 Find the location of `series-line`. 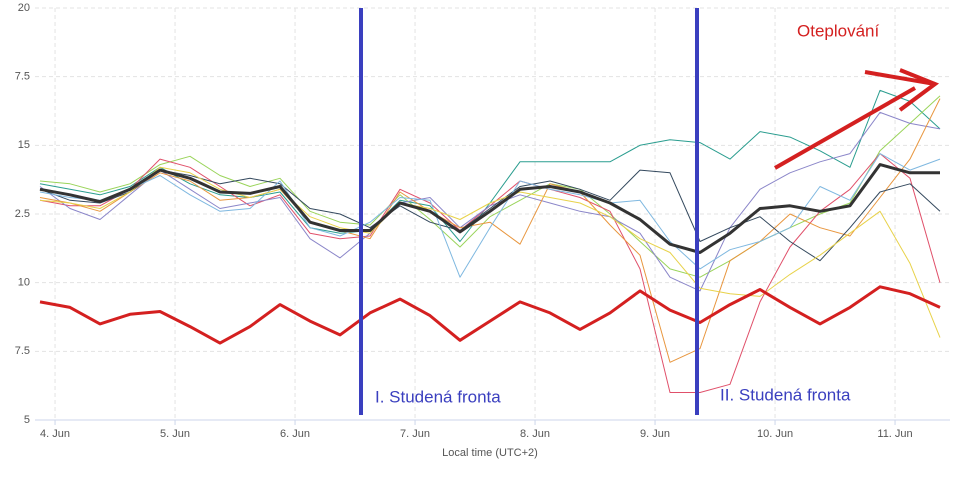

series-line is located at coordinates (490, 315).